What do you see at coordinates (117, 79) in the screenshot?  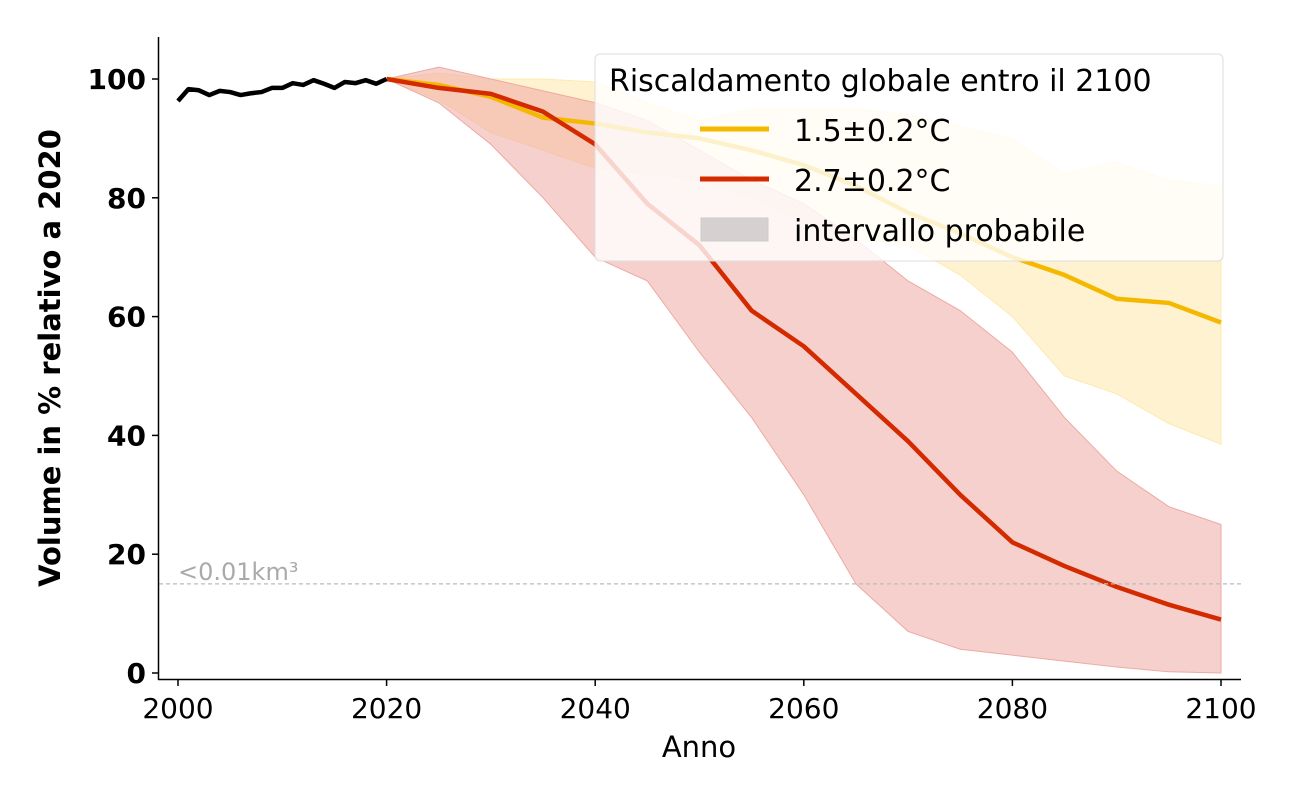 I see `y-tick-label: 100` at bounding box center [117, 79].